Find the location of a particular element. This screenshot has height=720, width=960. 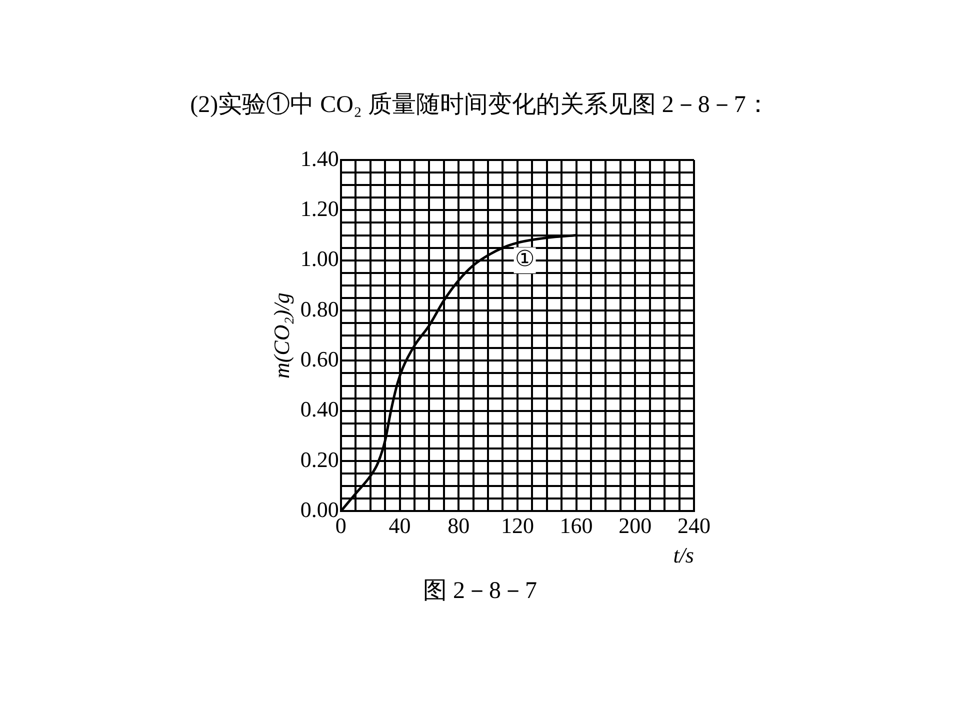

y-tick-label: 0.60 is located at coordinates (319, 359).